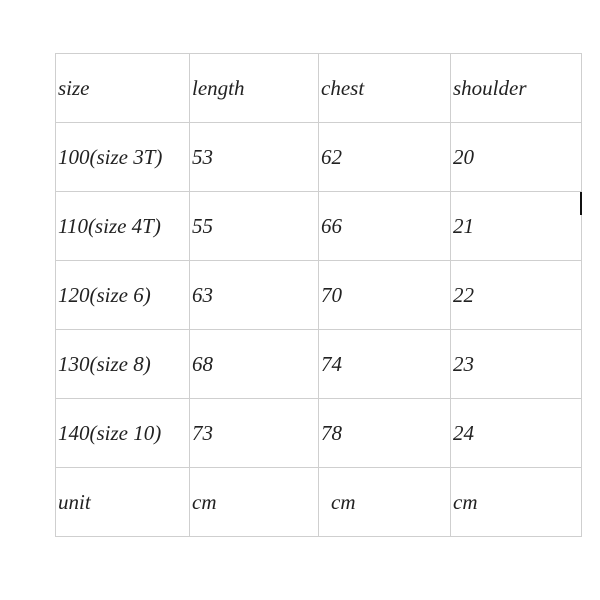  What do you see at coordinates (384, 295) in the screenshot?
I see `cell-chest: 70` at bounding box center [384, 295].